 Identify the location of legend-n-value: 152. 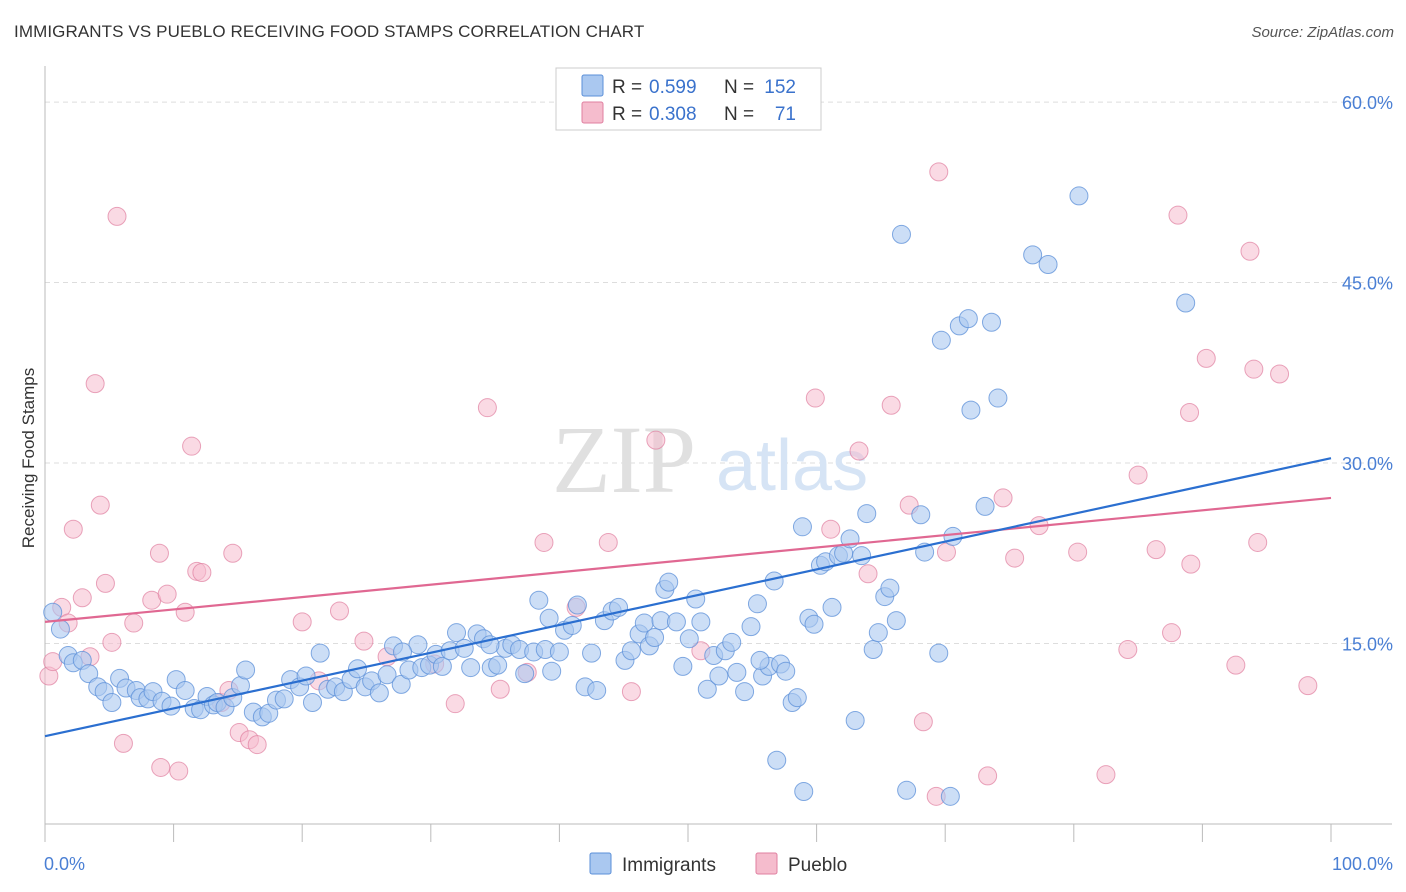
(780, 87).